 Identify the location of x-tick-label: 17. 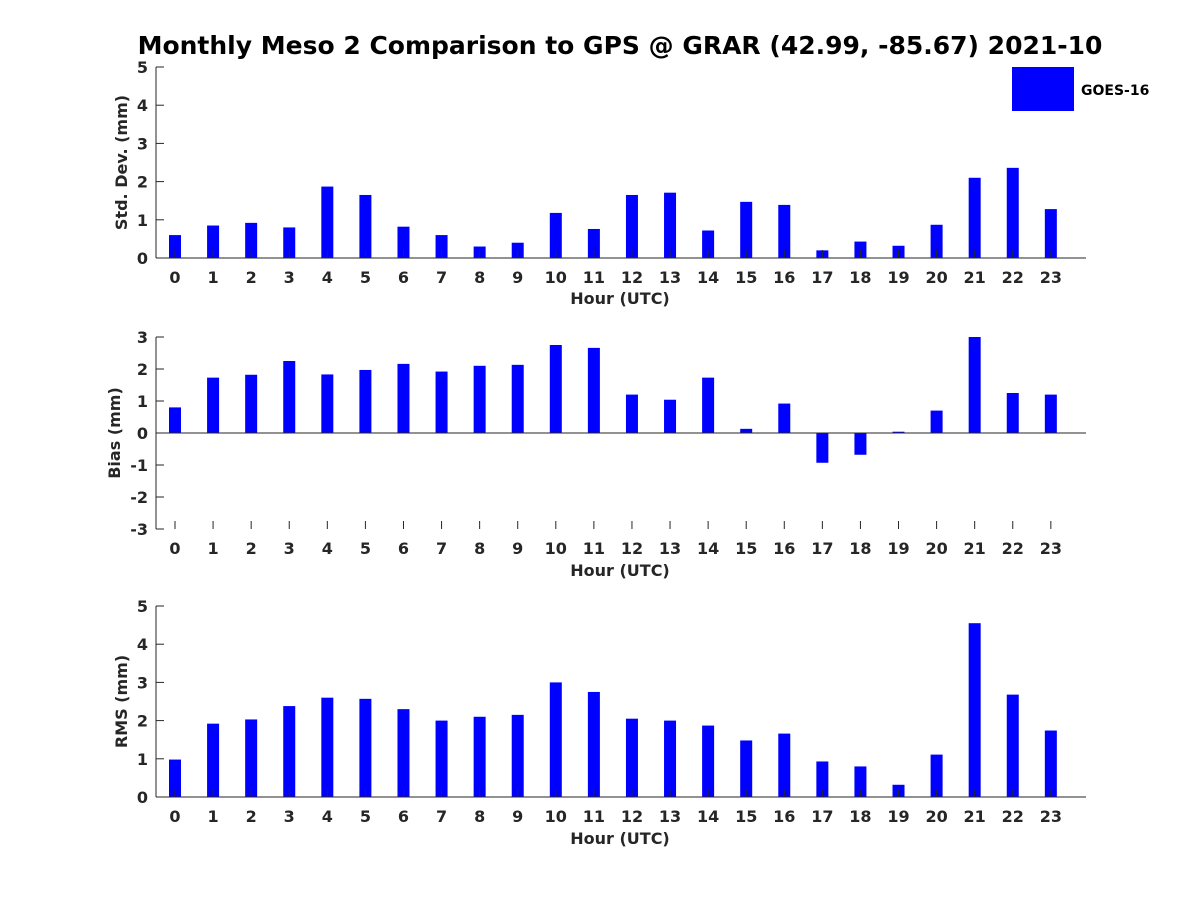
(822, 277).